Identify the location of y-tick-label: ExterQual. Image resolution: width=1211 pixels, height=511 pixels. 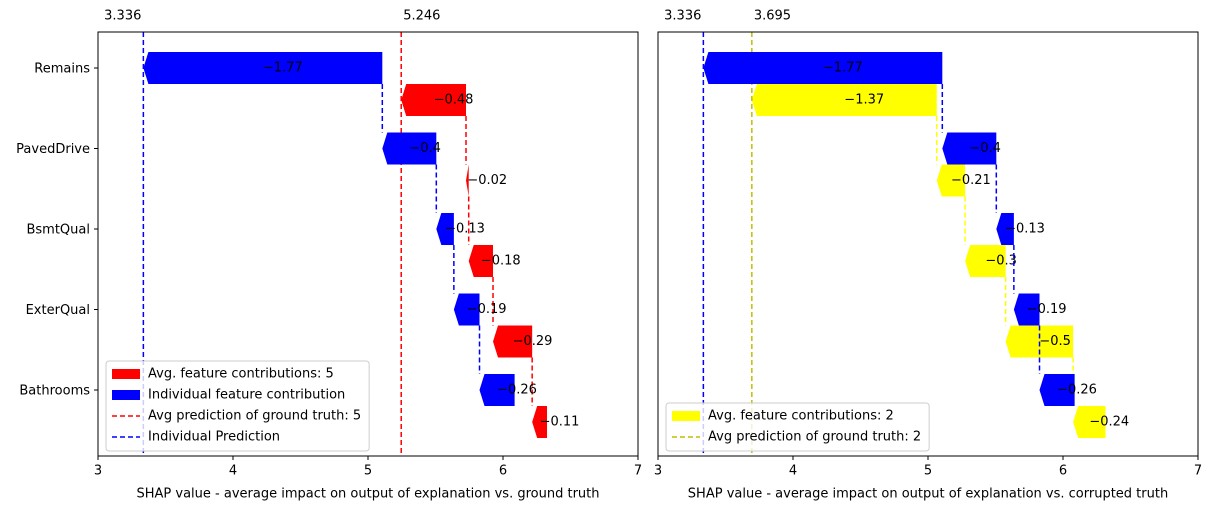
(58, 310).